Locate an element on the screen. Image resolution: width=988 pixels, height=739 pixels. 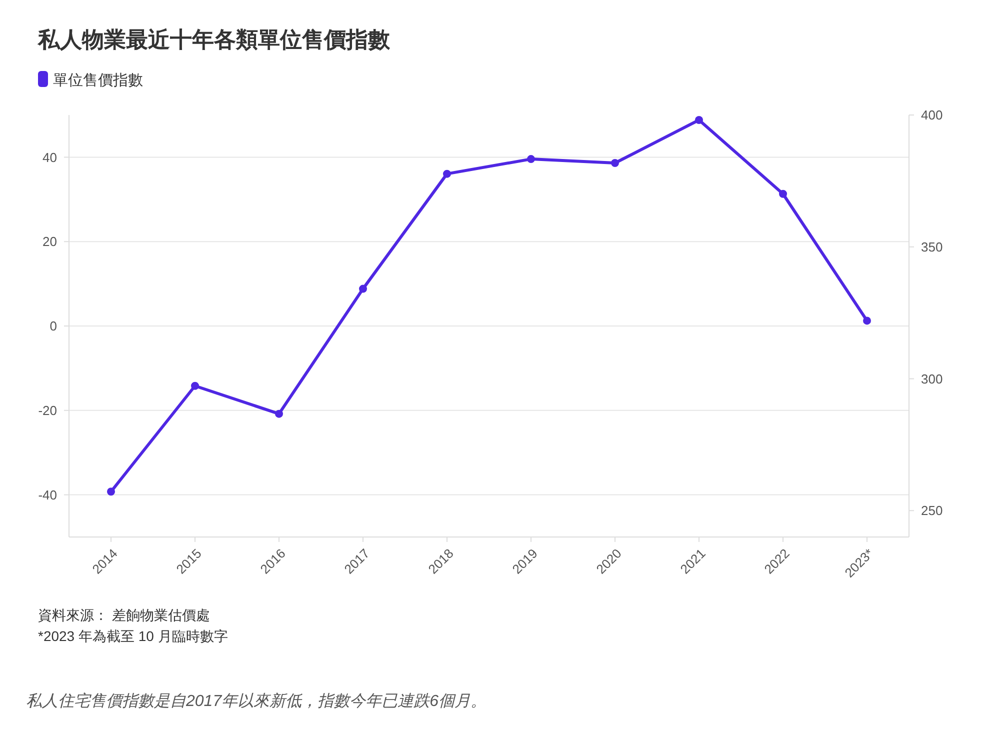
text: *2023 年為截至 10 月臨時數字 is located at coordinates (133, 636).